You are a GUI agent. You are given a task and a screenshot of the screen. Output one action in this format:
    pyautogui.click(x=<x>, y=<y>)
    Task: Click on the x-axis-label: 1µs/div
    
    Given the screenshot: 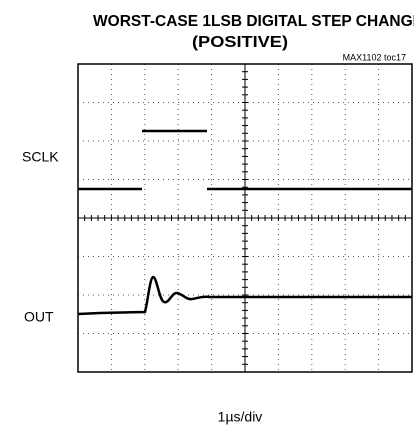 What is the action you would take?
    pyautogui.click(x=240, y=417)
    